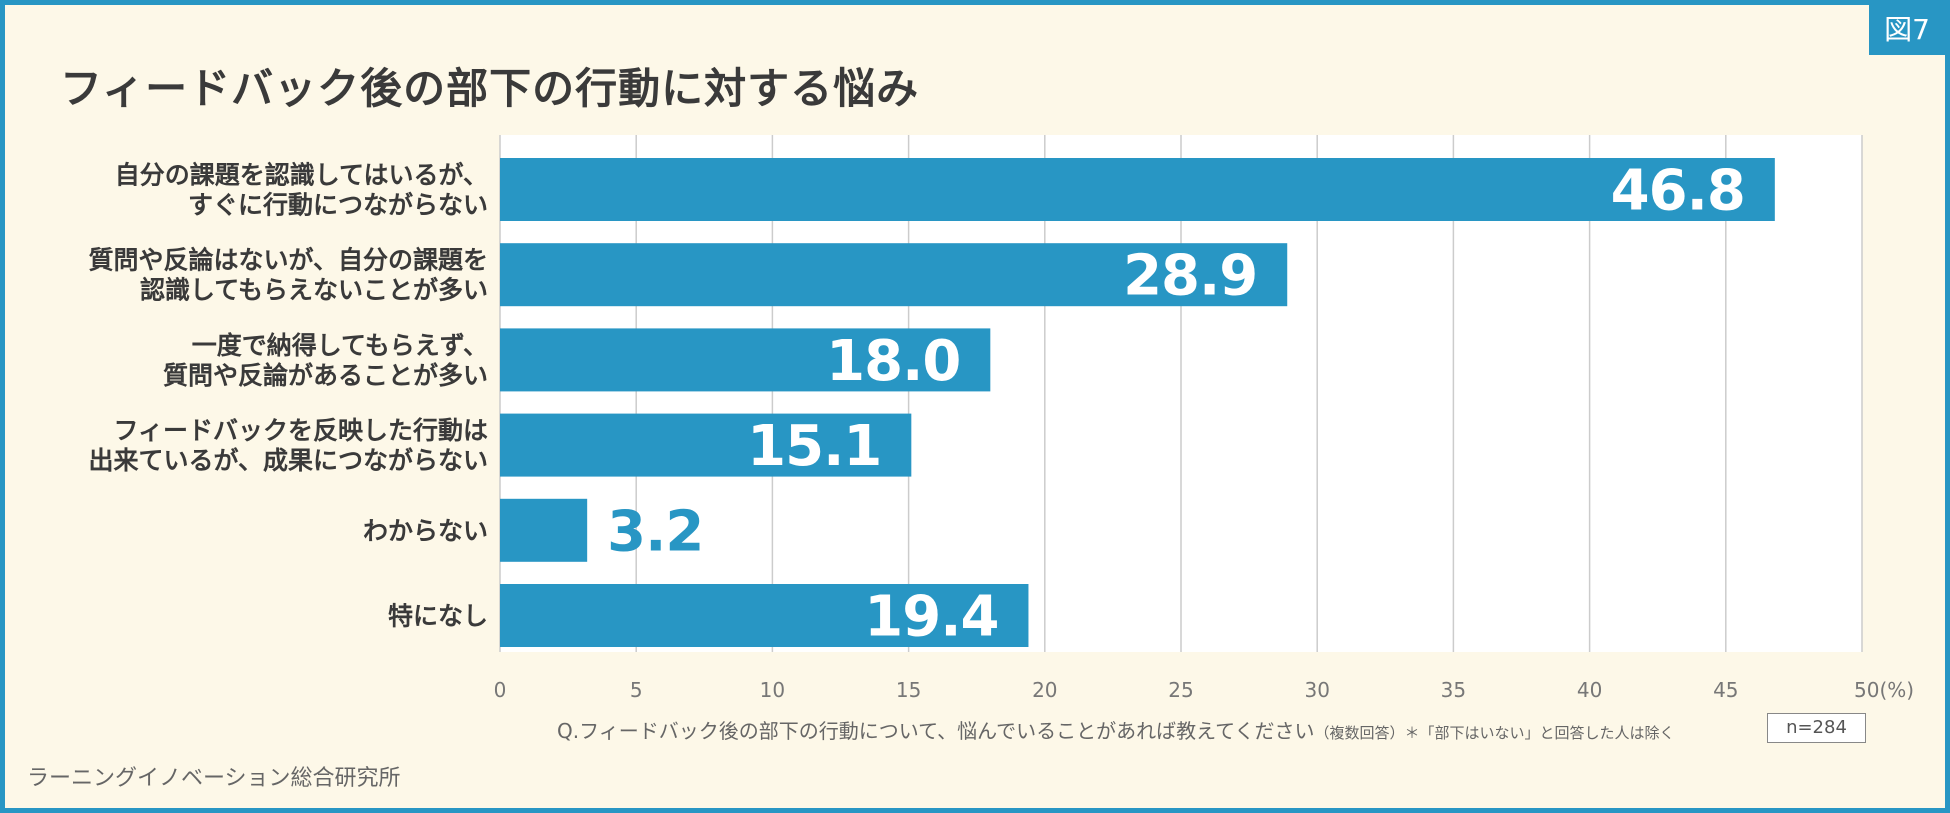 This screenshot has height=813, width=1950. I want to click on x-tick-label: 30, so click(1316, 690).